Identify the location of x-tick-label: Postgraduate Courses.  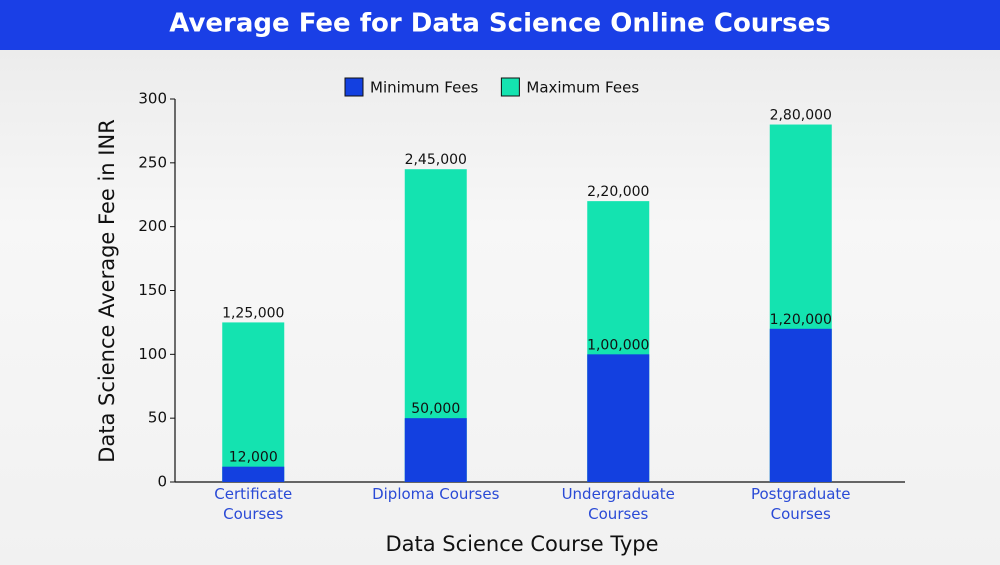
(800, 504).